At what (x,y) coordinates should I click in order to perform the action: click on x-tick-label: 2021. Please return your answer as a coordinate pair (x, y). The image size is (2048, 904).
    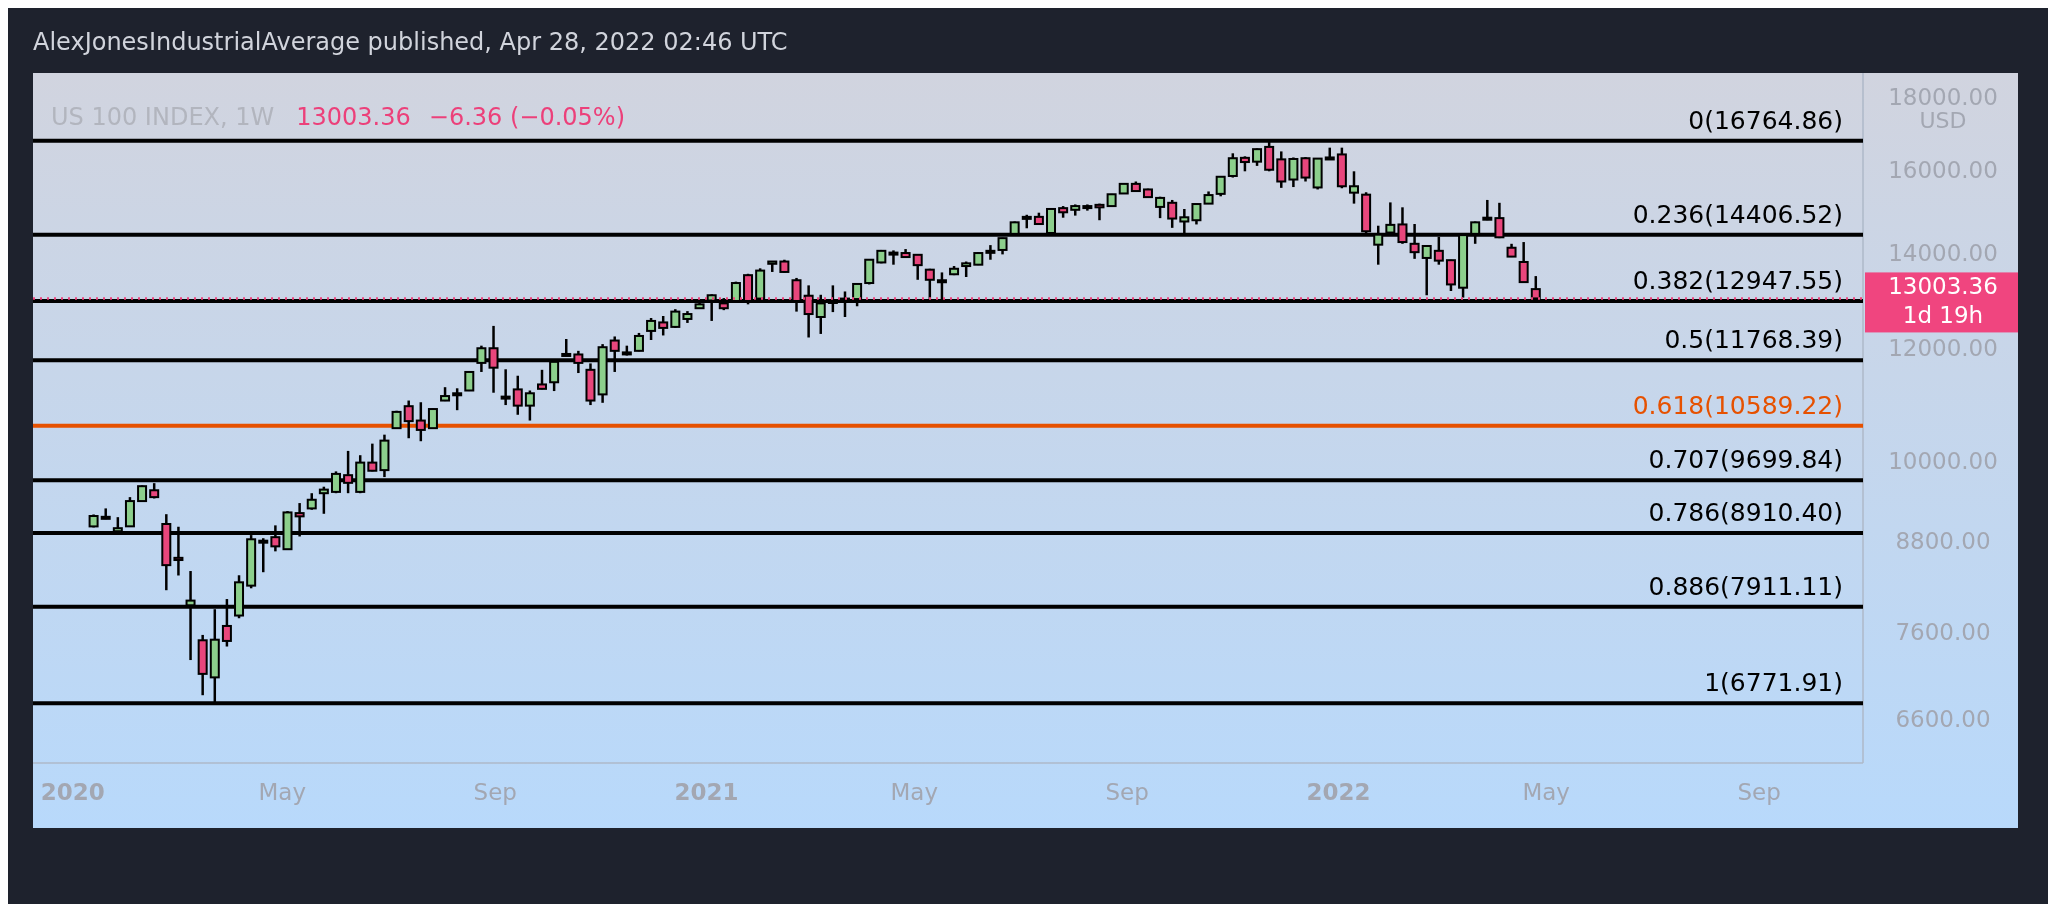
    Looking at the image, I should click on (706, 792).